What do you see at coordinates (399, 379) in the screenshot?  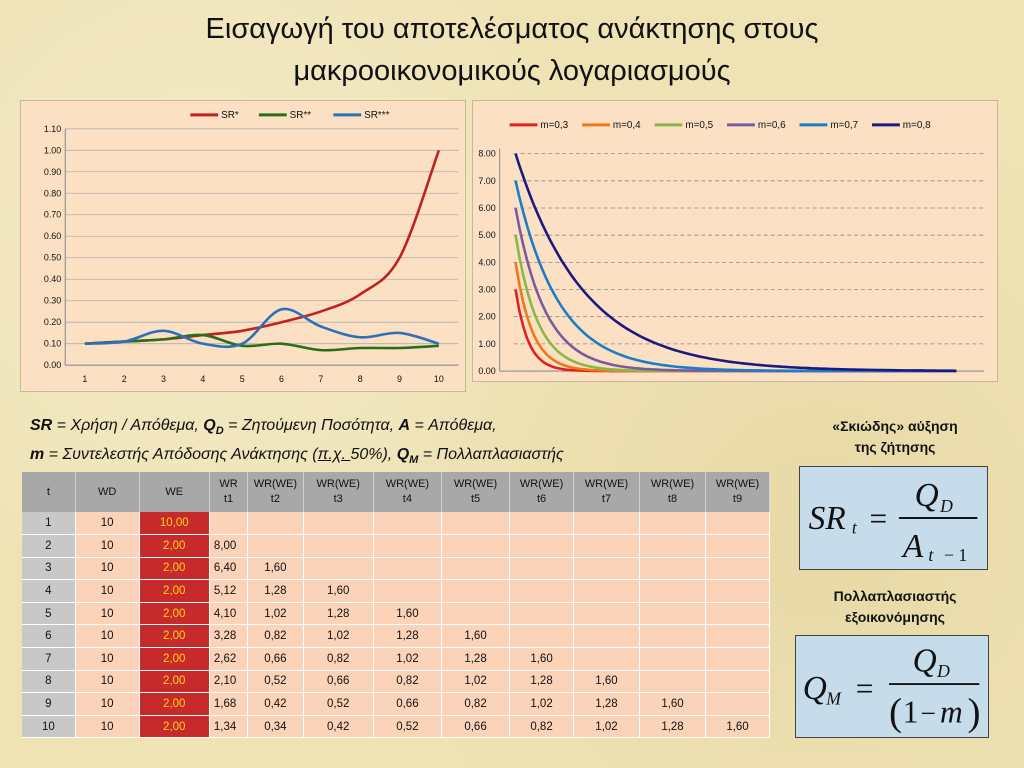 I see `chart1-x-tick-label: 9` at bounding box center [399, 379].